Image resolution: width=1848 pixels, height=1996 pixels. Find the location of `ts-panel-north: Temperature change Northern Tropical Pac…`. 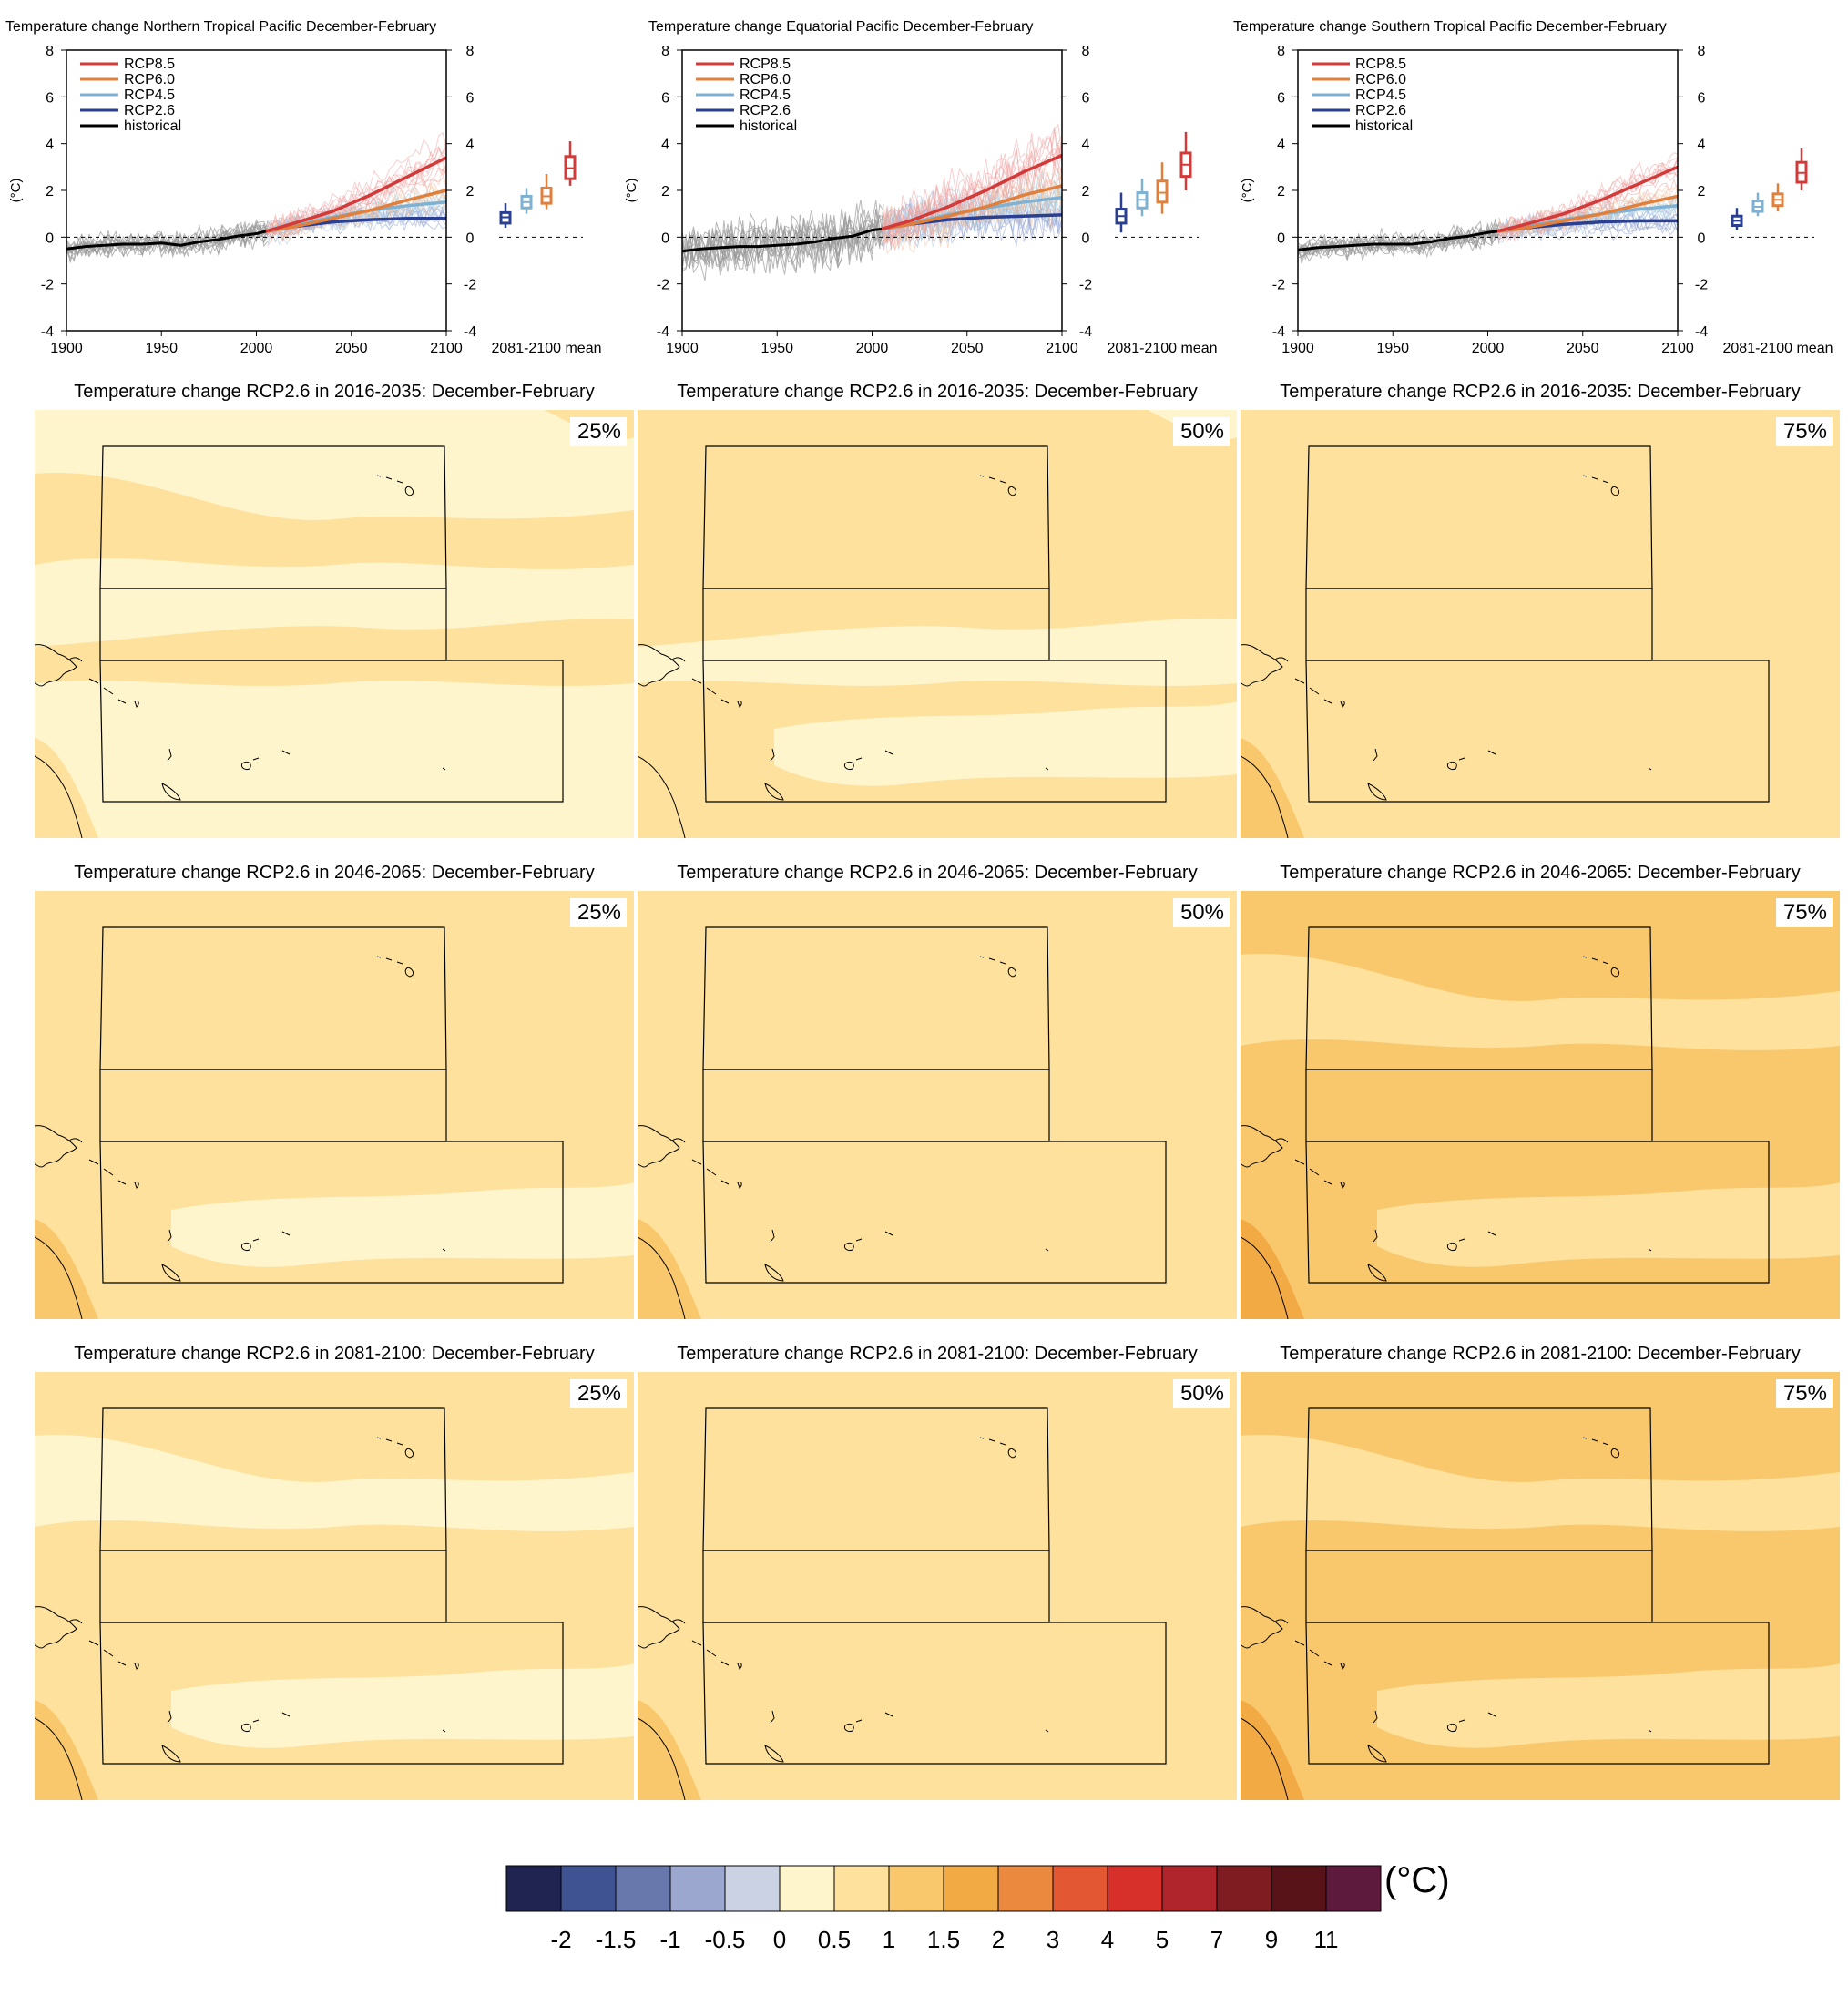

ts-panel-north: Temperature change Northern Tropical Pac… is located at coordinates (308, 182).